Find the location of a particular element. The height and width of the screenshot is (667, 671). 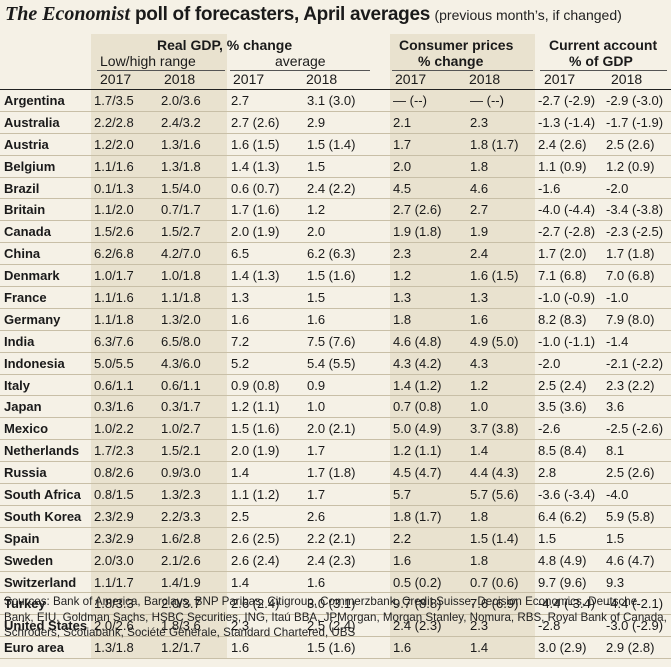

header-cpi-line2: % change is located at coordinates (451, 61).